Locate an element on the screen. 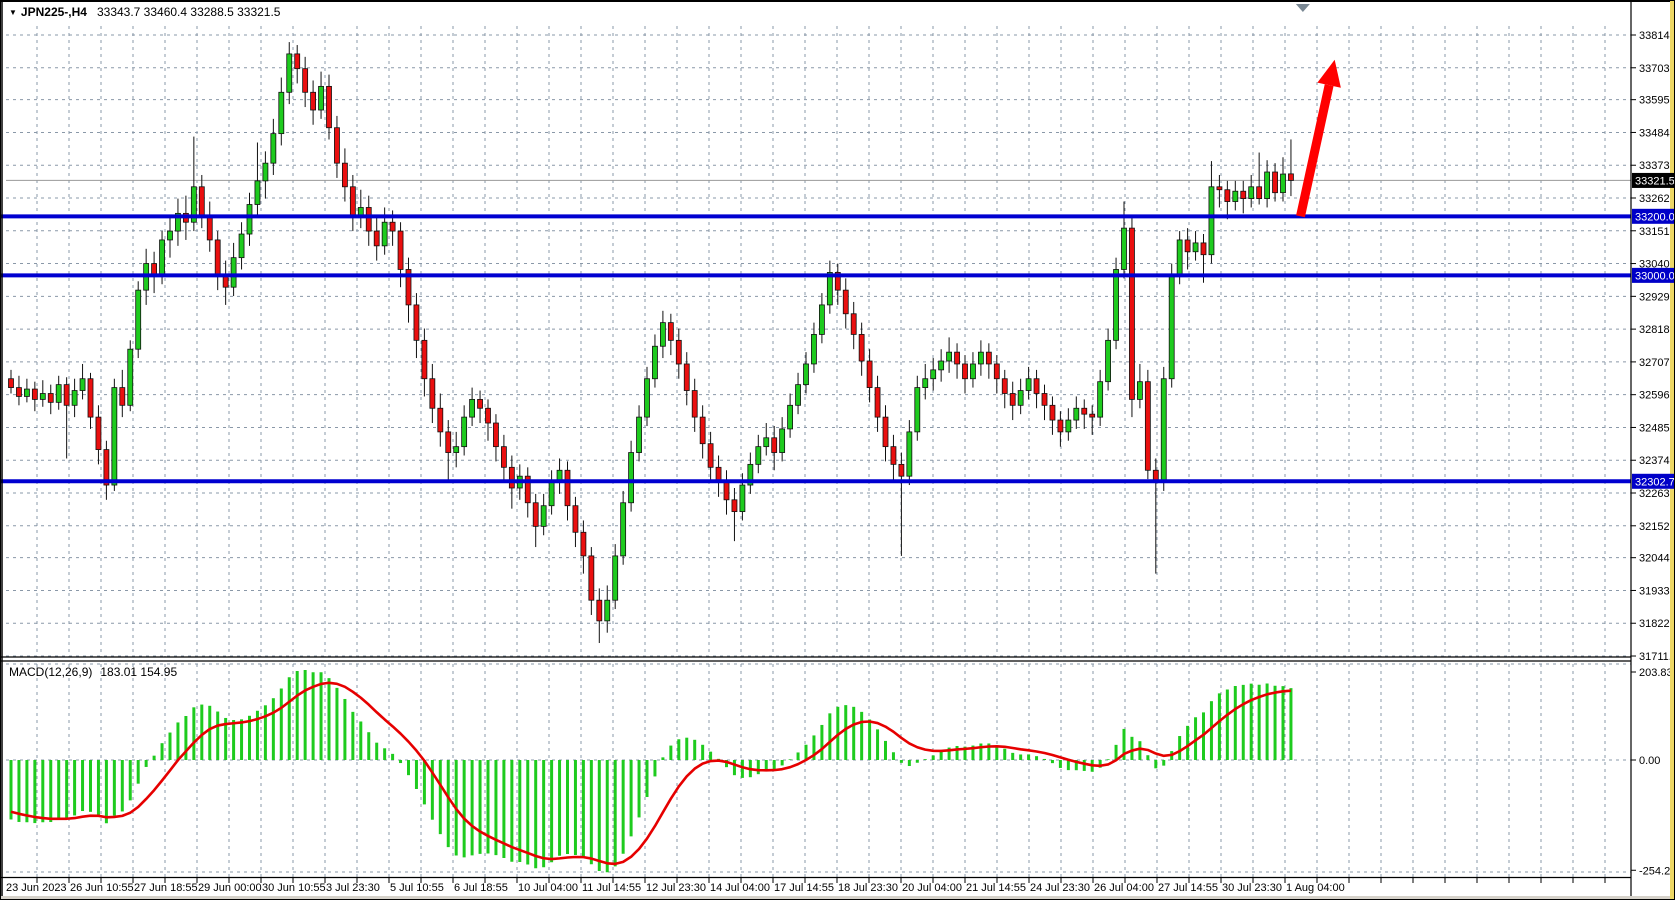 The image size is (1675, 900). price-axis-tick: 33151.0 is located at coordinates (1657, 232).